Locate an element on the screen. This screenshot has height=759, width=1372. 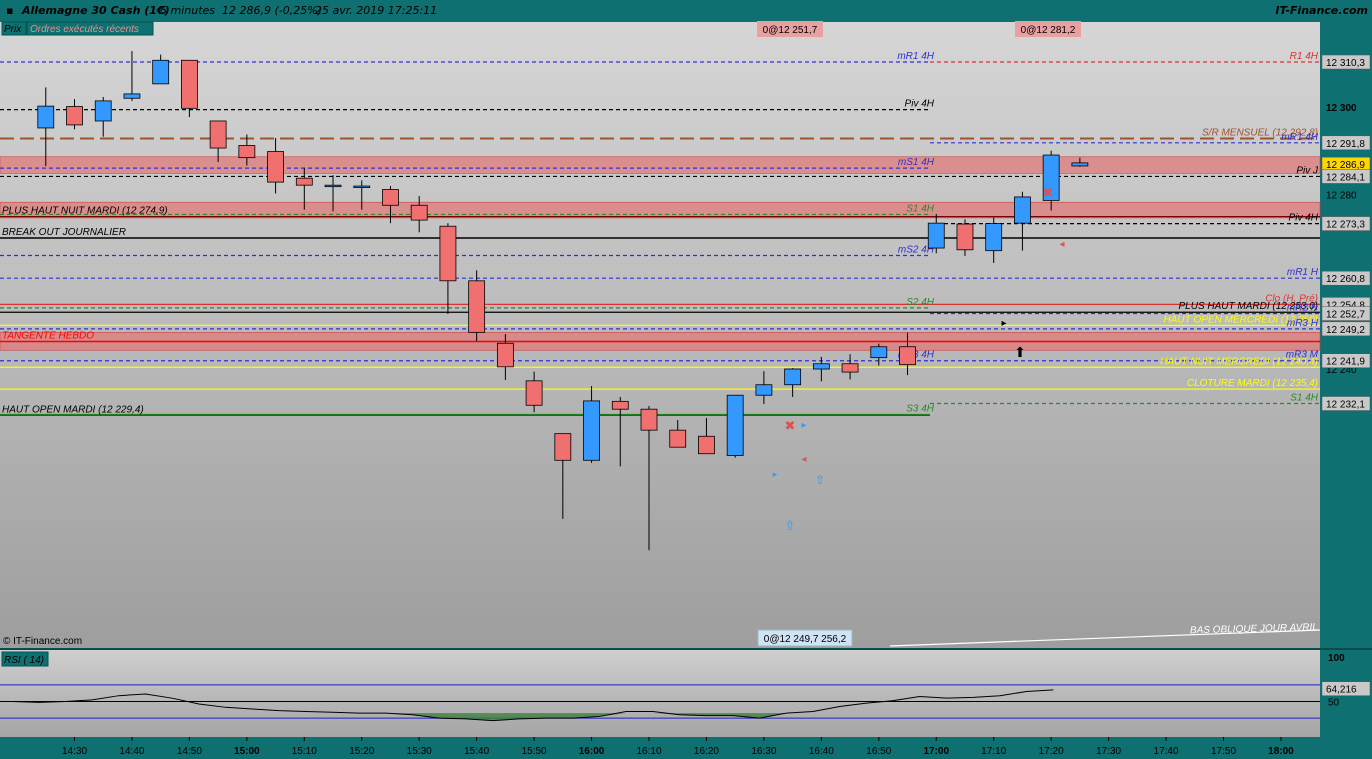
rsi-tab-bg is located at coordinates (25, 659).